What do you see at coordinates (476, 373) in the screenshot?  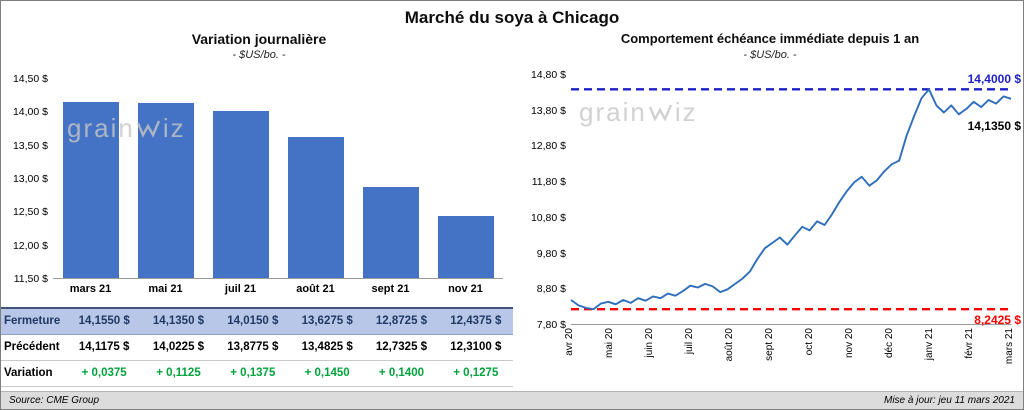 I see `table-cell: + 0,1275` at bounding box center [476, 373].